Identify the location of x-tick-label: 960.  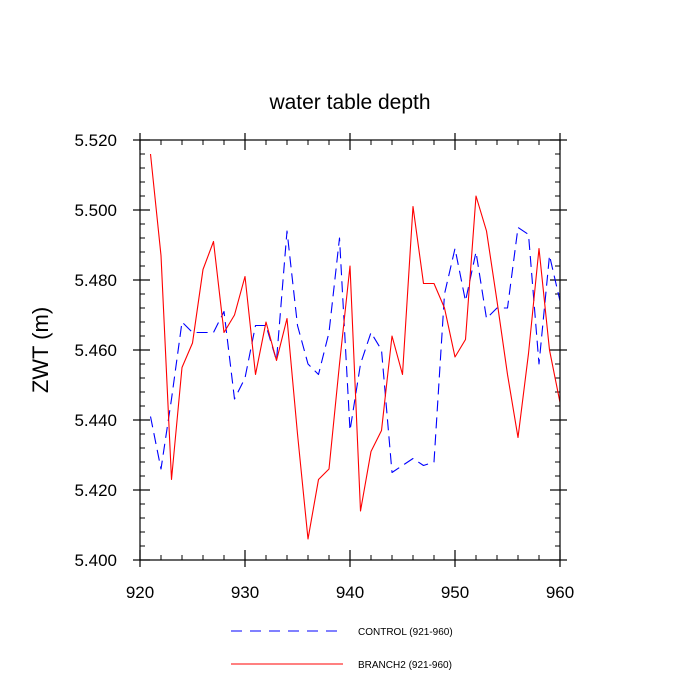
(560, 592).